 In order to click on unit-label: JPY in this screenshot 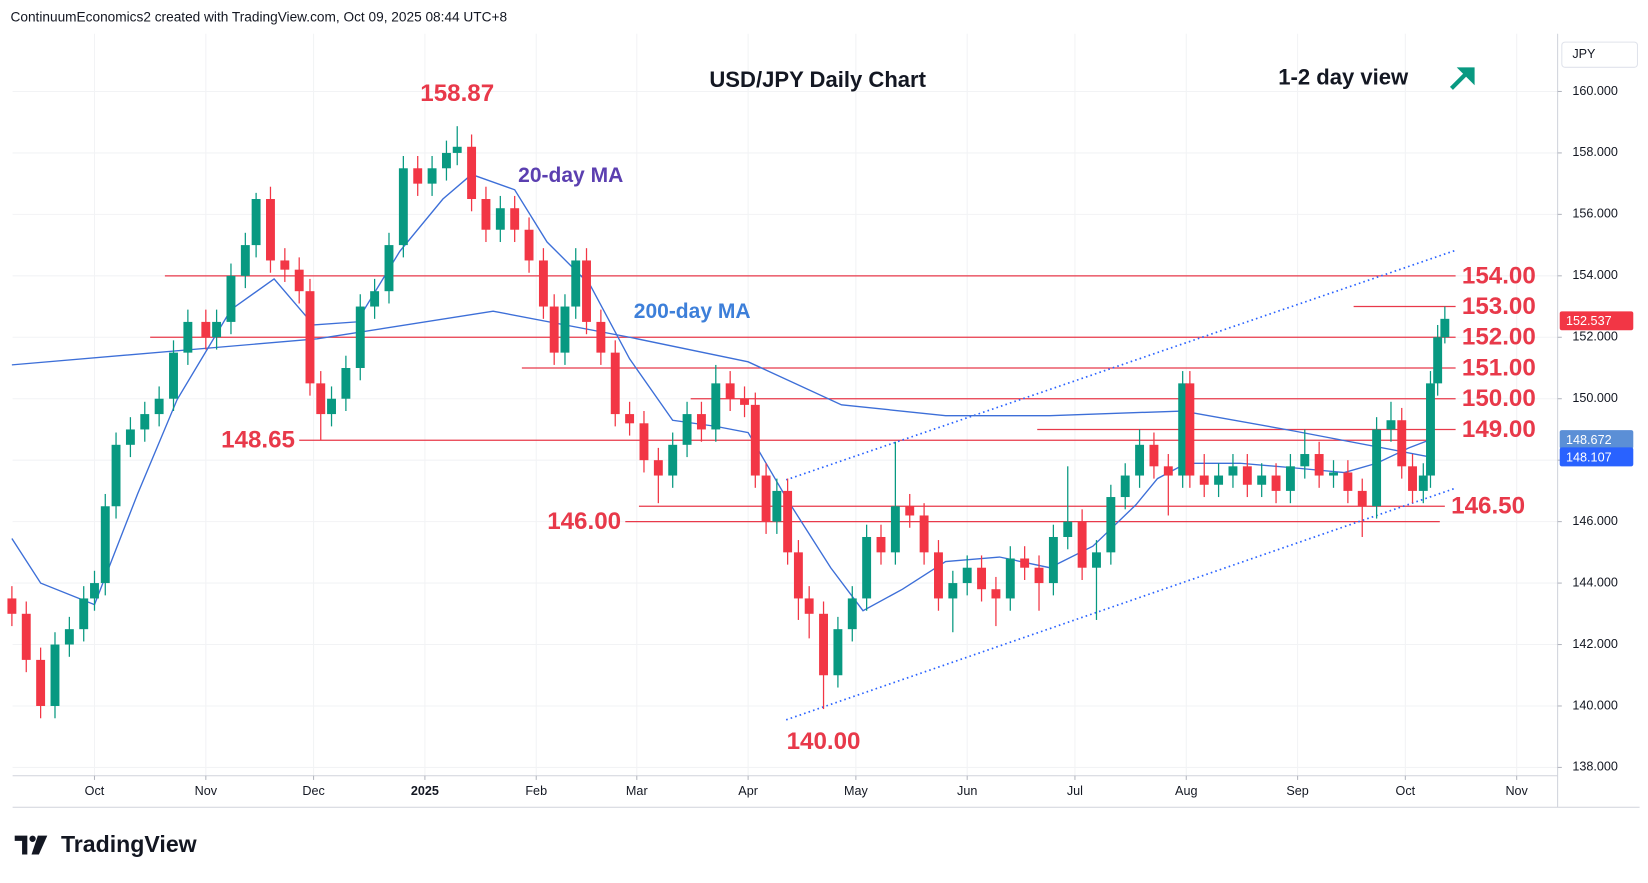, I will do `click(1584, 54)`.